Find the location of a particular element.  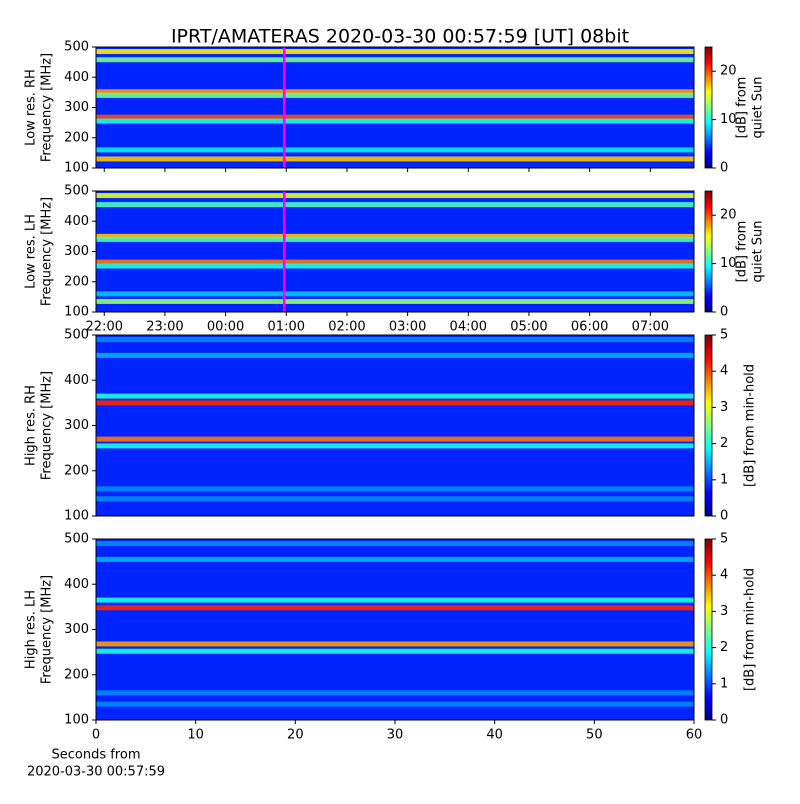

x-tick-label: 20 is located at coordinates (295, 735).